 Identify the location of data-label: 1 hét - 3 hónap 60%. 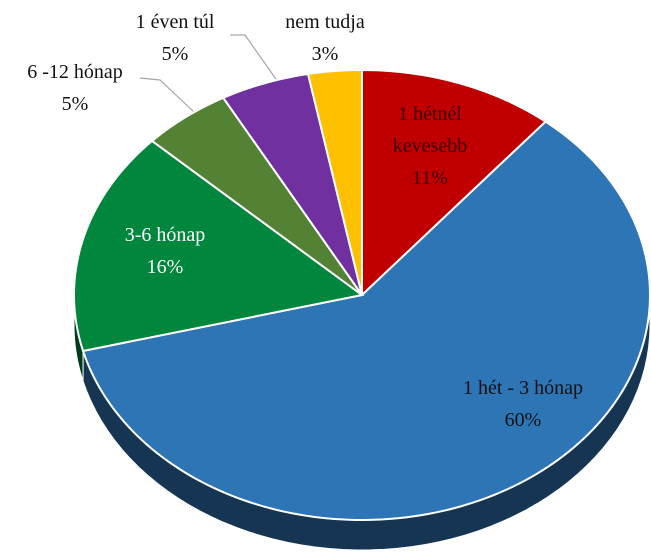
(523, 404).